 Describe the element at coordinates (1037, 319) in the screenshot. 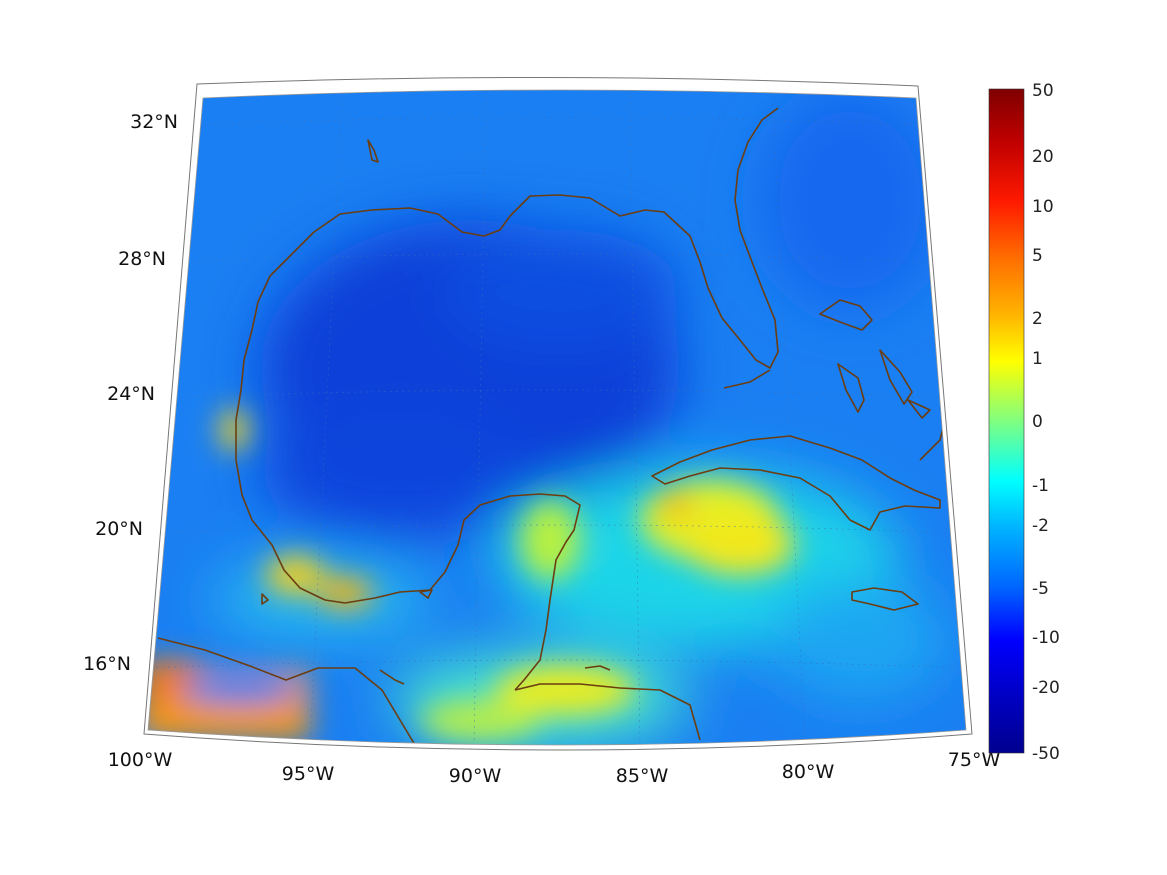

I see `cb-tick: 2` at that location.